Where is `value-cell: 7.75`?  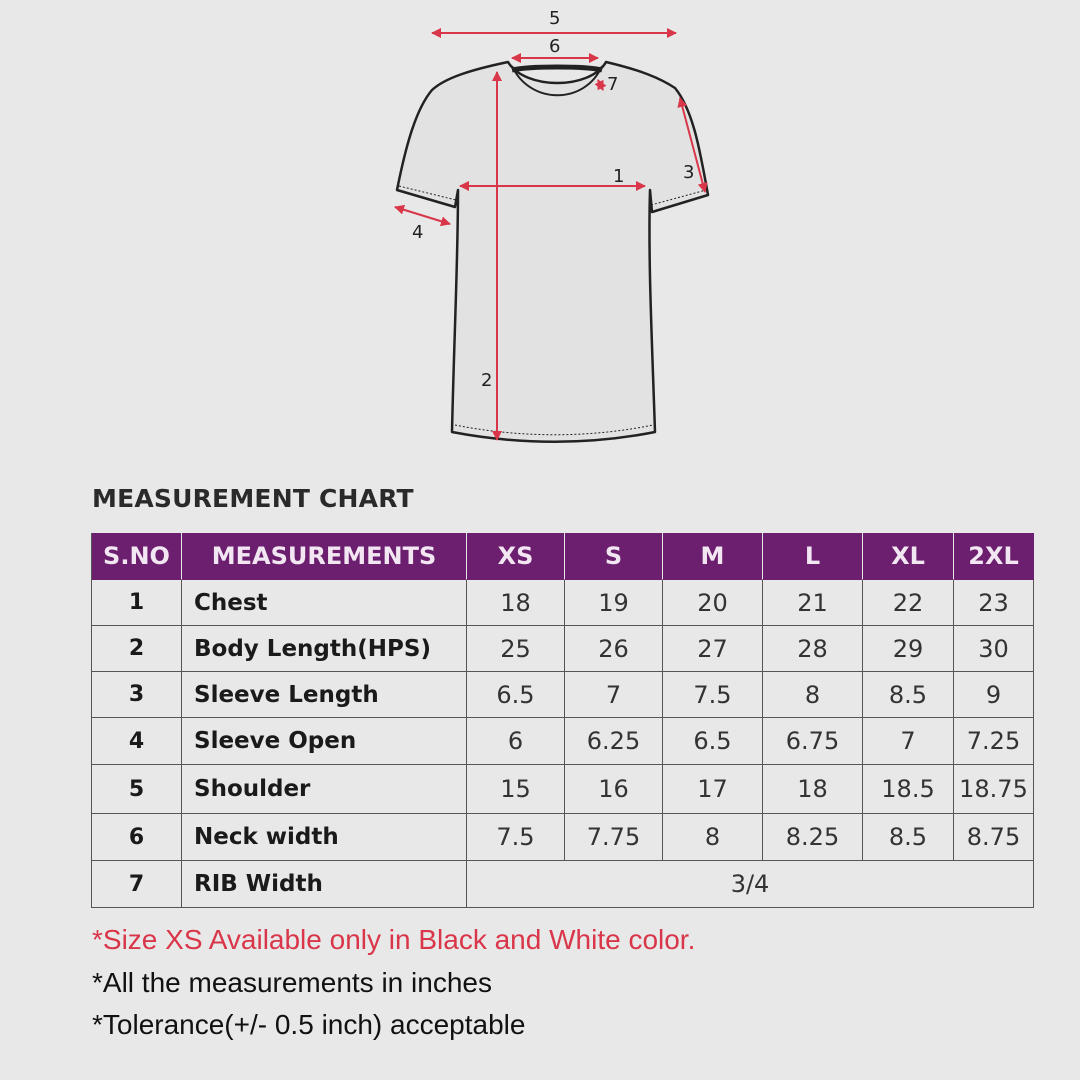 value-cell: 7.75 is located at coordinates (614, 837).